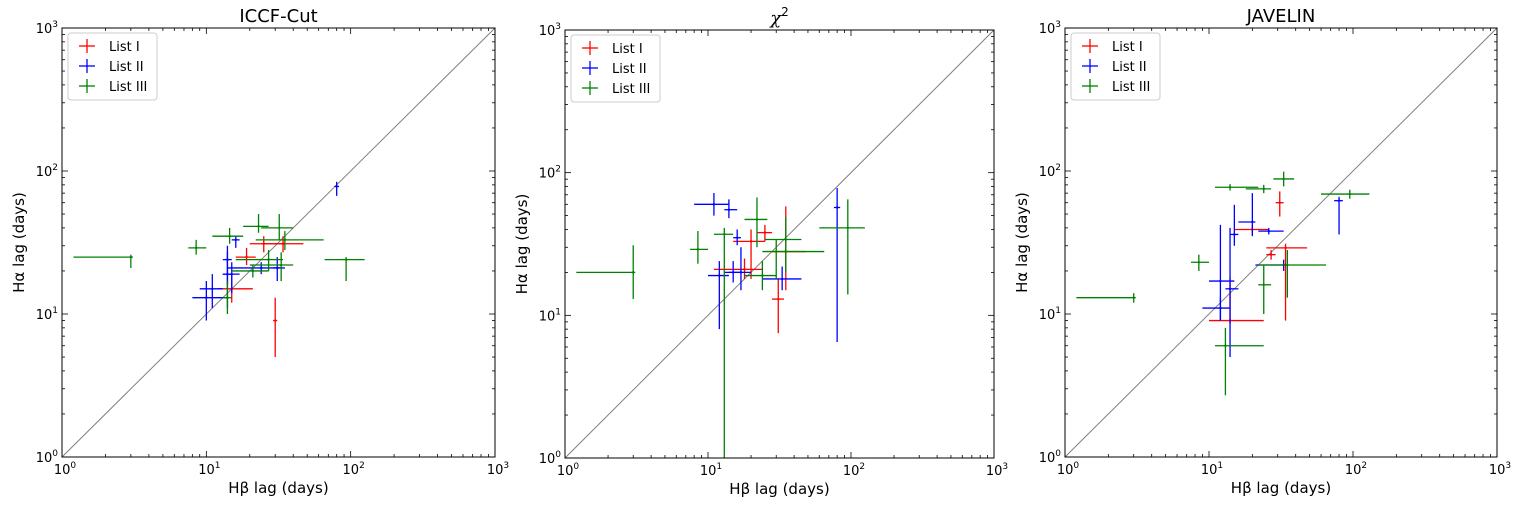  What do you see at coordinates (209, 469) in the screenshot?
I see `x-tick-label: 10¹` at bounding box center [209, 469].